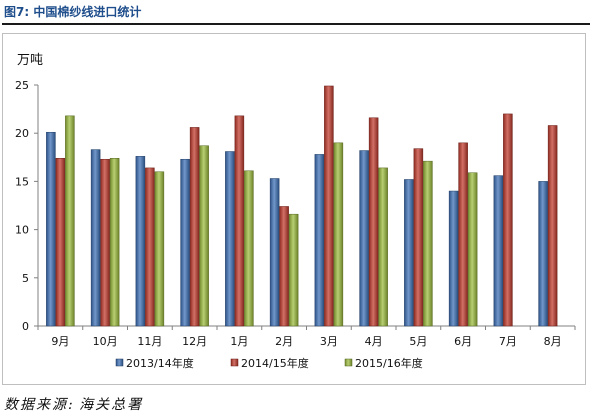 This screenshot has height=417, width=595. Describe the element at coordinates (329, 341) in the screenshot. I see `x-tick-label: 3月` at that location.